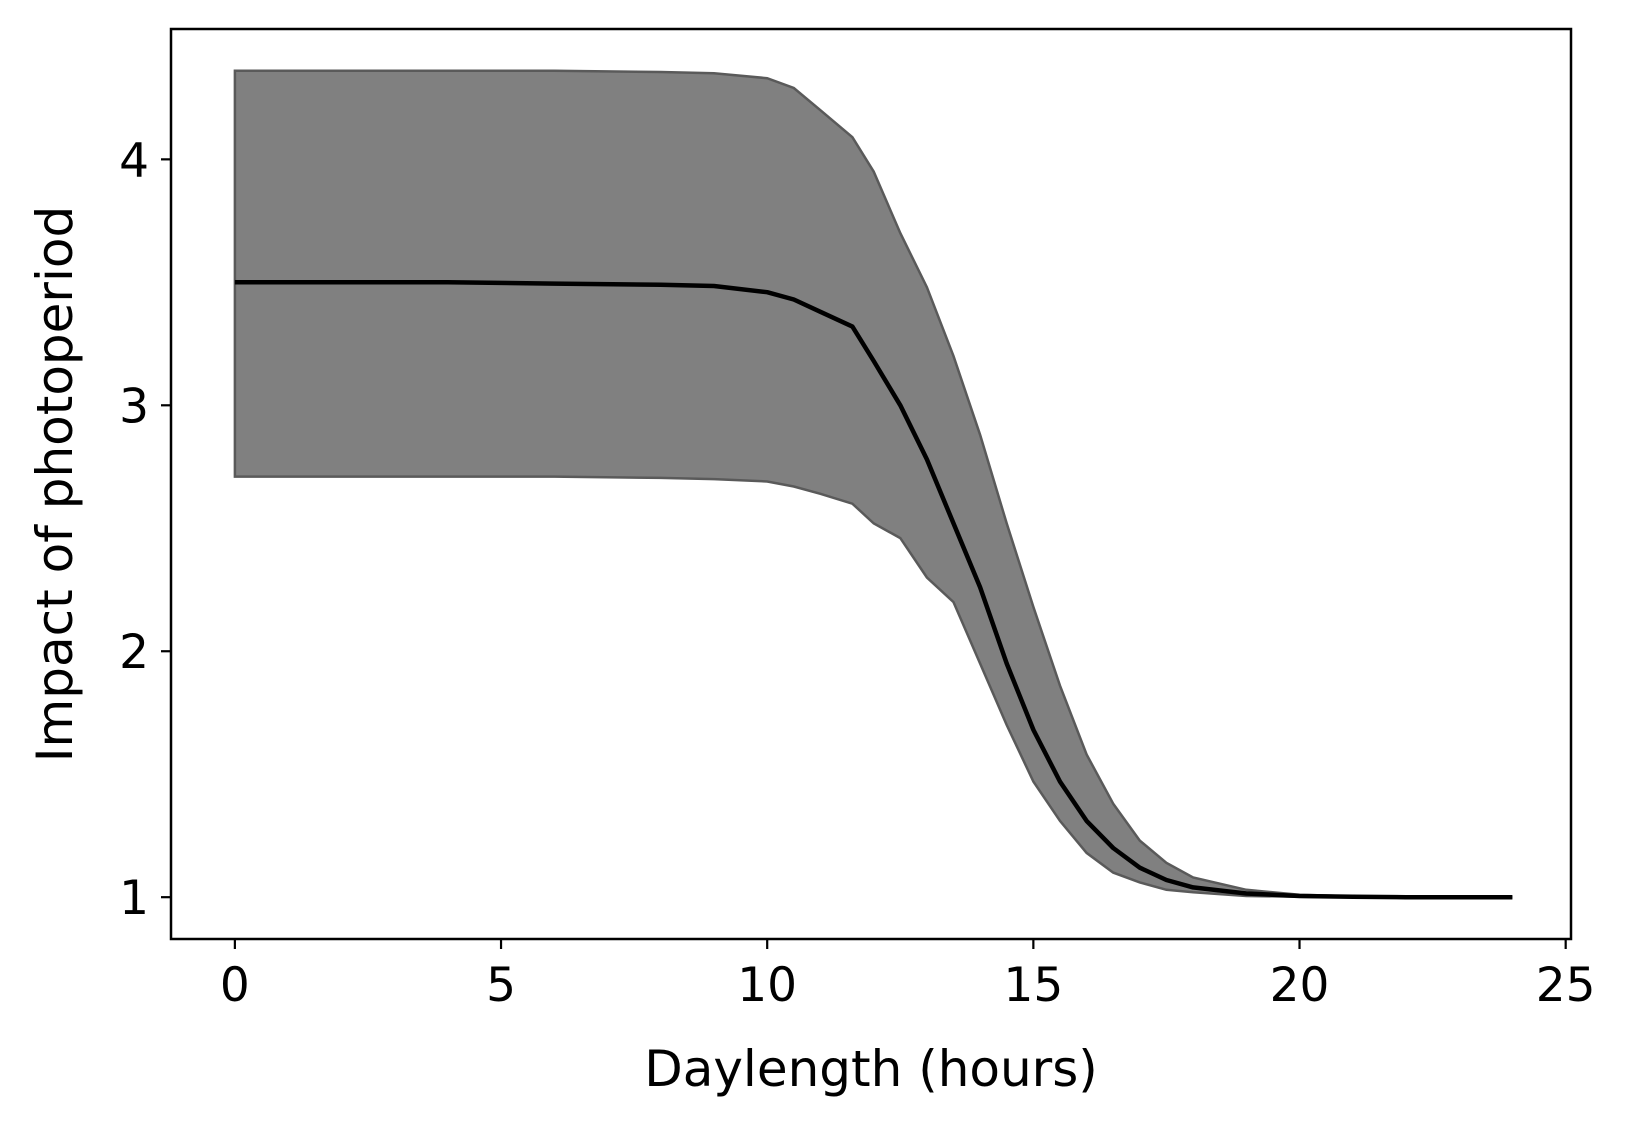  Describe the element at coordinates (501, 985) in the screenshot. I see `x-tick-label: 5` at that location.